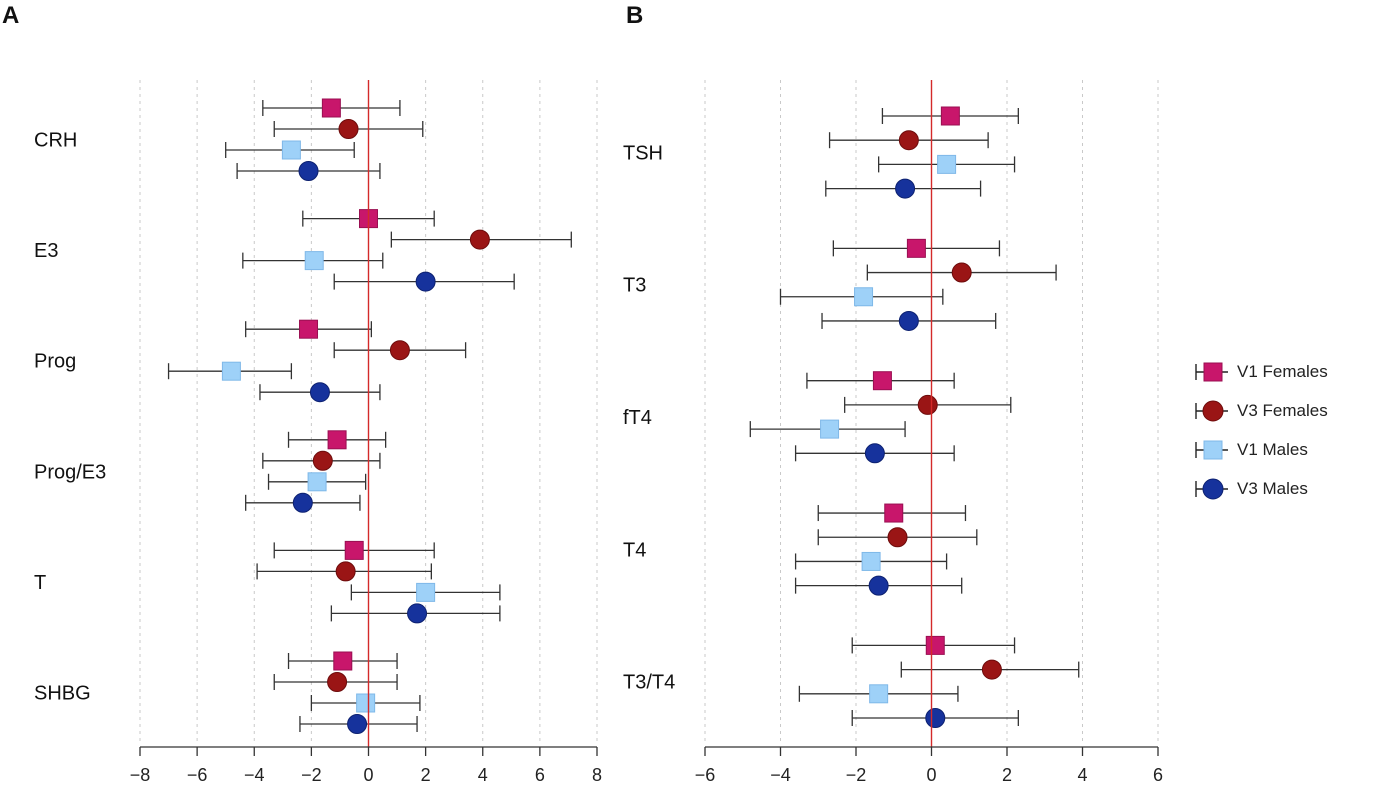  I want to click on legend-item-v1-males: V1 Males, so click(1261, 449).